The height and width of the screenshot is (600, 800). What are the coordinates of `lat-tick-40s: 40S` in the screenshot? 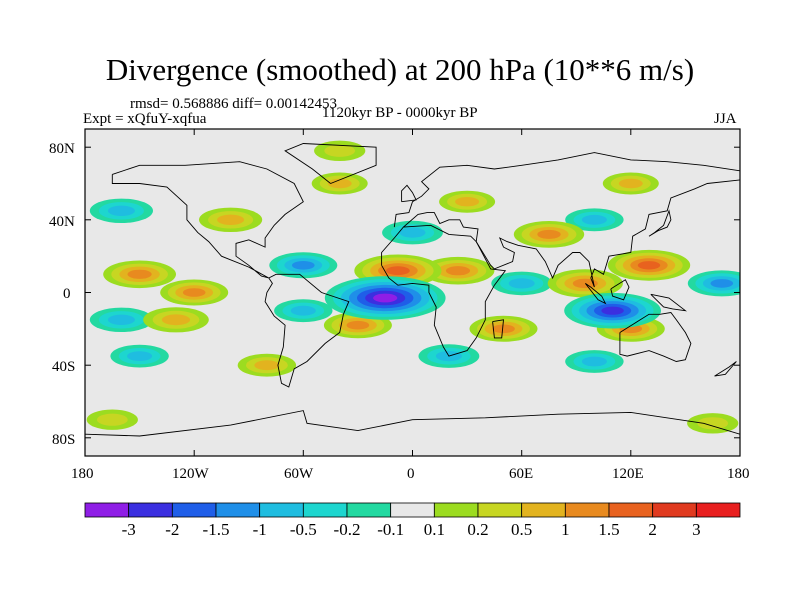 It's located at (64, 367).